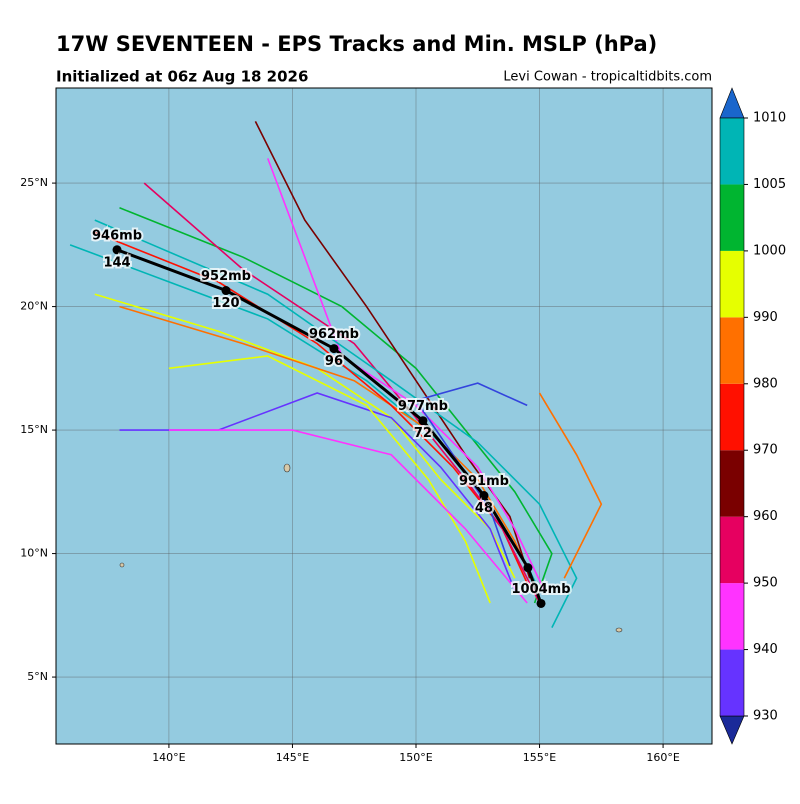  I want to click on colorbar-label: 1005, so click(769, 184).